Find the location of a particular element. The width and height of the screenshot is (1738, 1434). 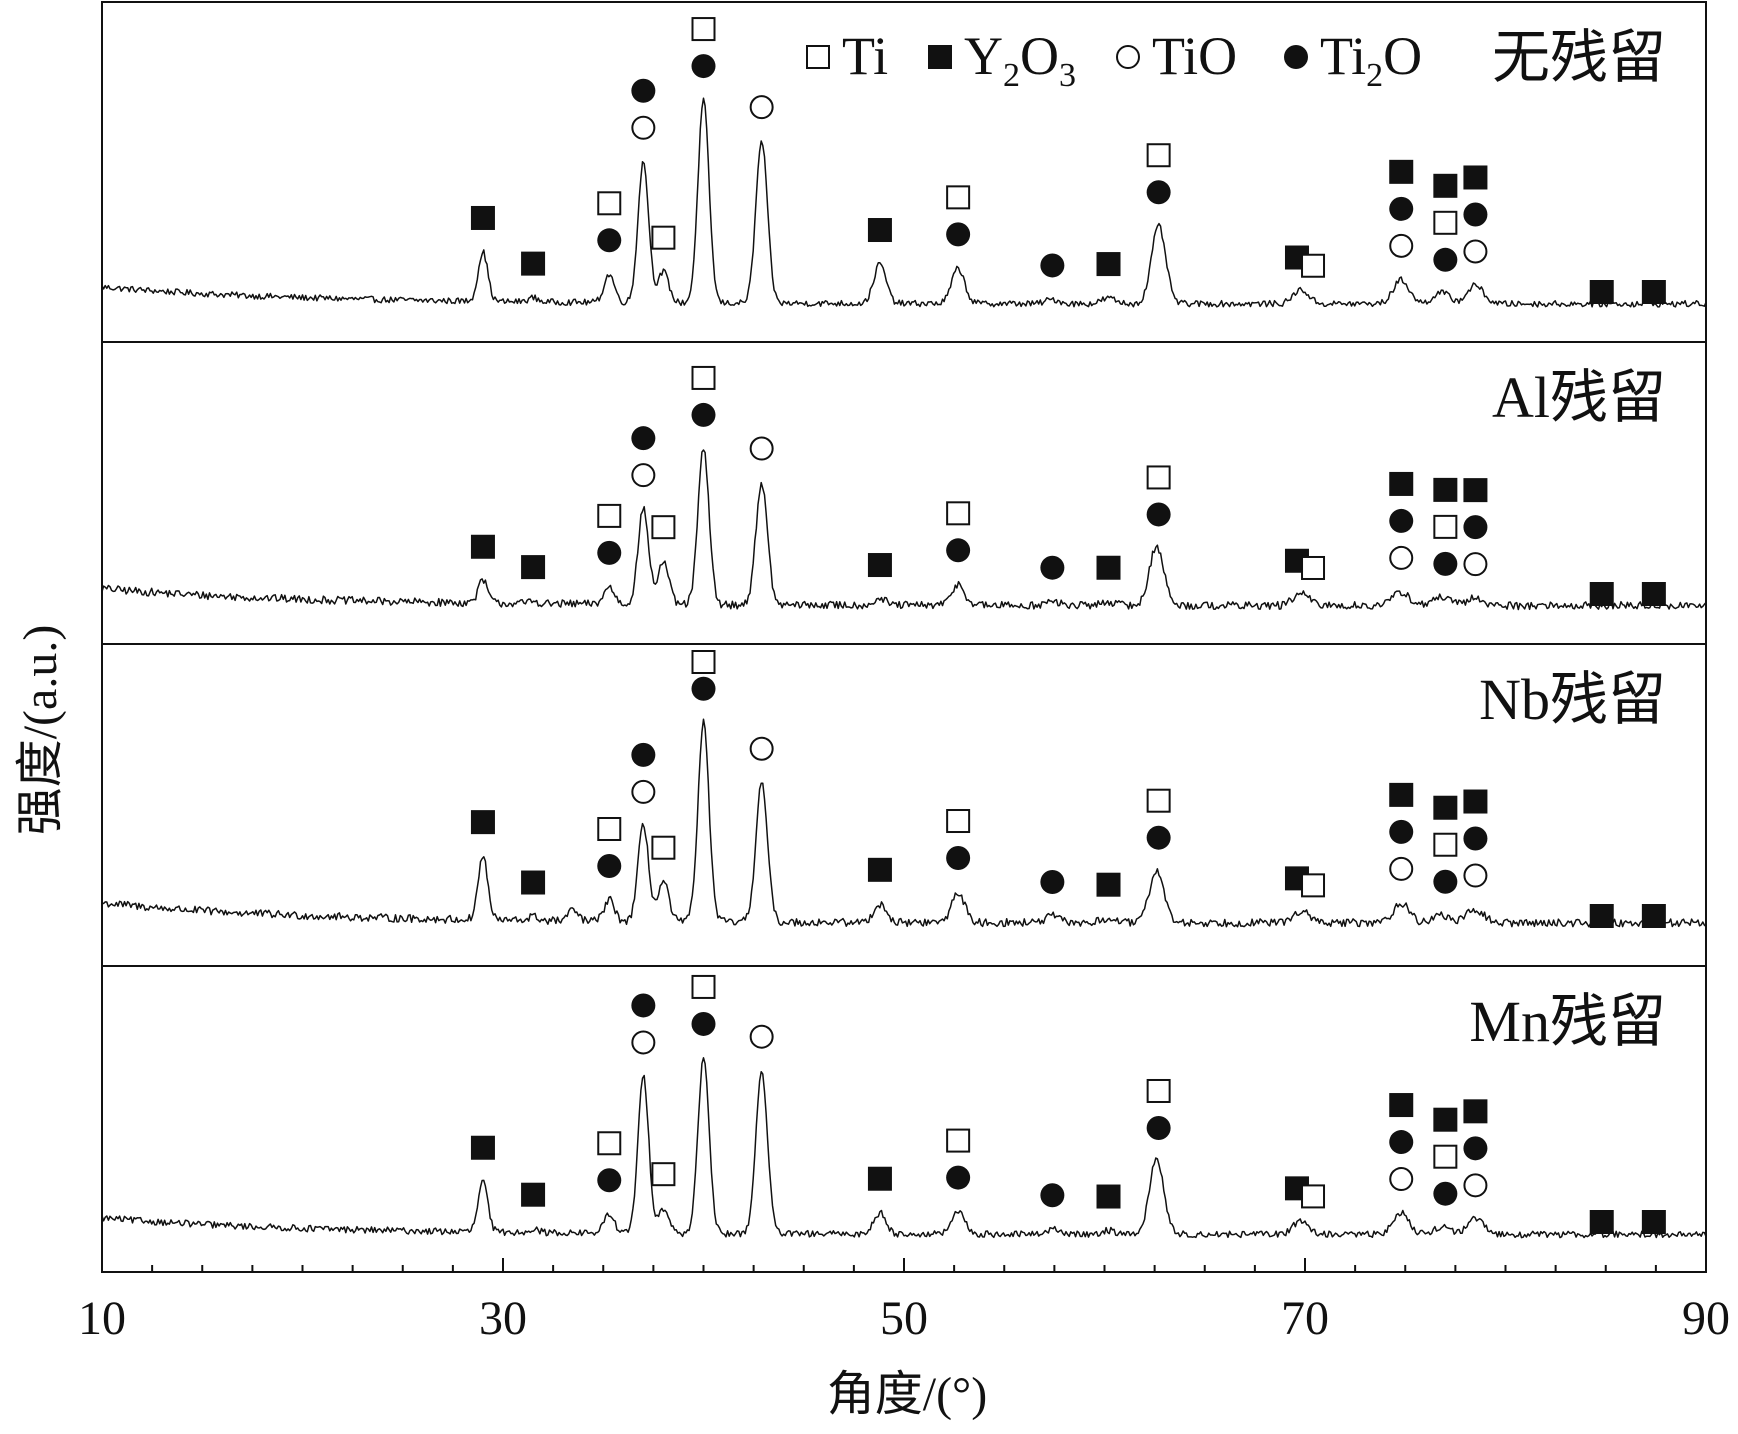

legend: Ti Y2O3 TiO Ti2O is located at coordinates (1114, 60).